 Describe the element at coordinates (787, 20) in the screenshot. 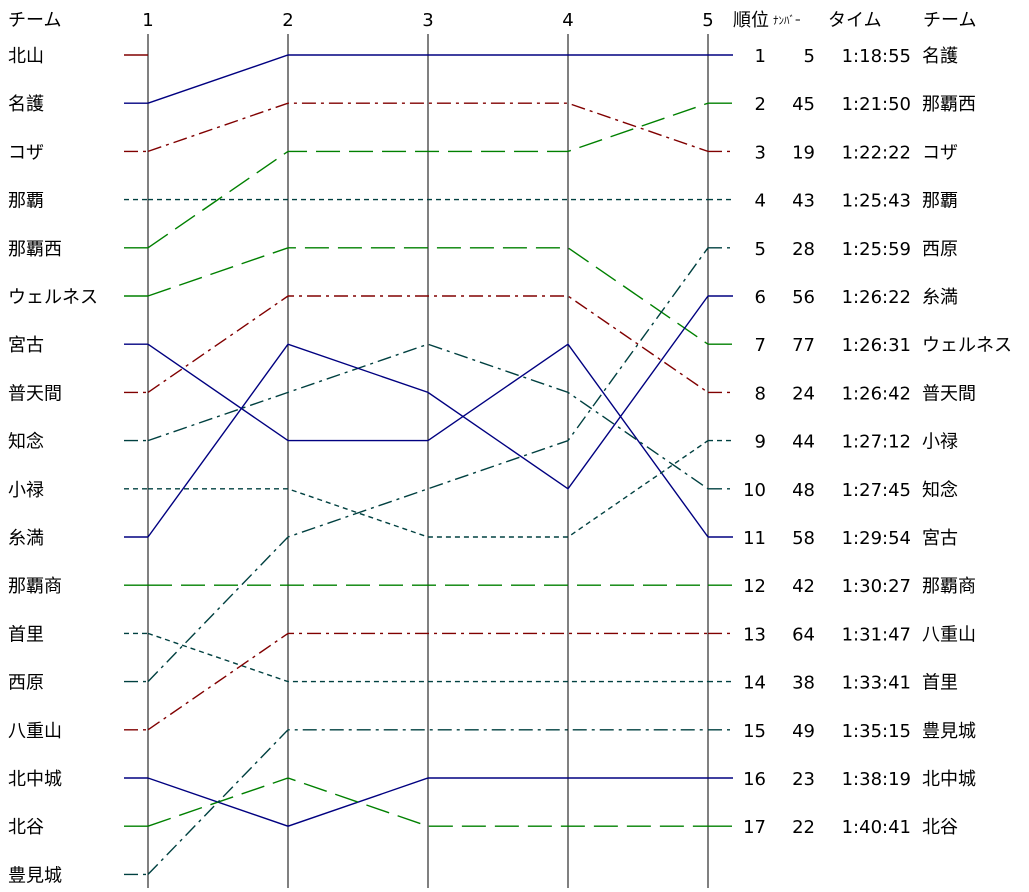

I see `number-header: ﾅﾝﾊﾞｰ` at that location.